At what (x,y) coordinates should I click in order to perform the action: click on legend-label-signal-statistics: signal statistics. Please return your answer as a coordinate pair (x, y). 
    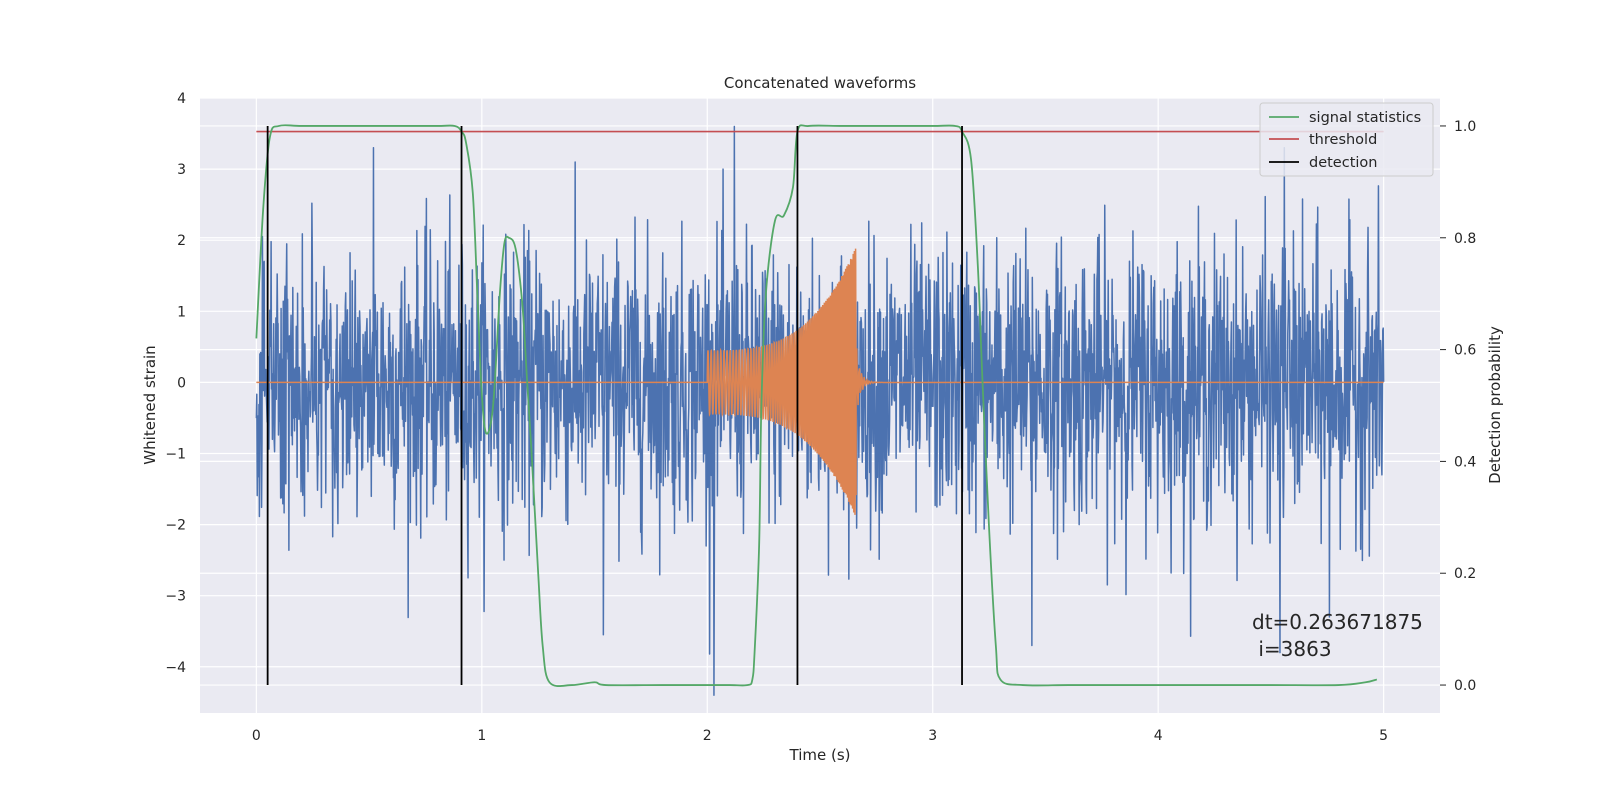
    Looking at the image, I should click on (1365, 118).